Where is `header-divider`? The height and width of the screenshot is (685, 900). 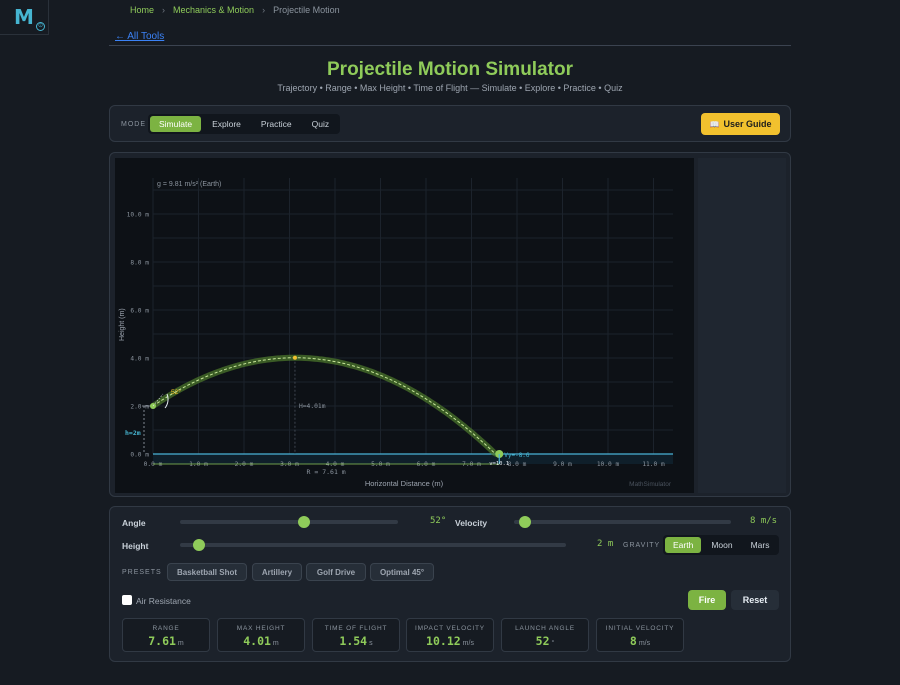 header-divider is located at coordinates (450, 45).